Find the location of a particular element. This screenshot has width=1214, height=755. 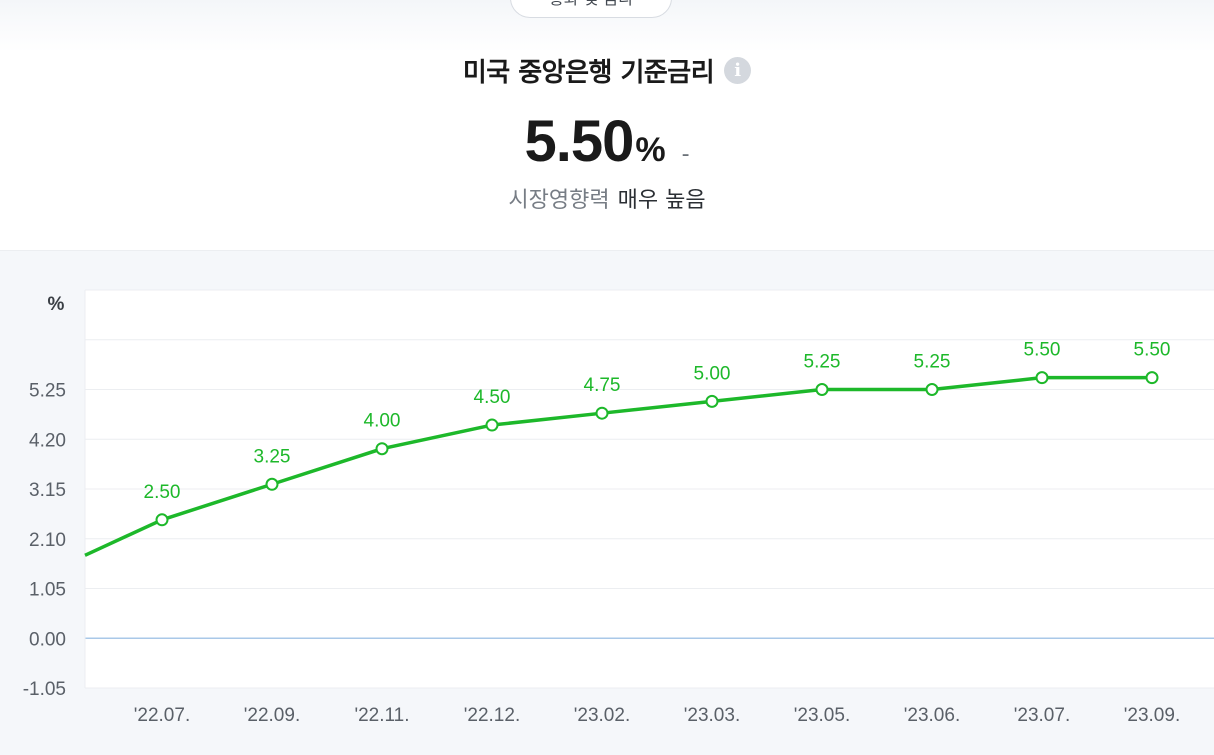

value-row: 5.50 % - is located at coordinates (607, 141).